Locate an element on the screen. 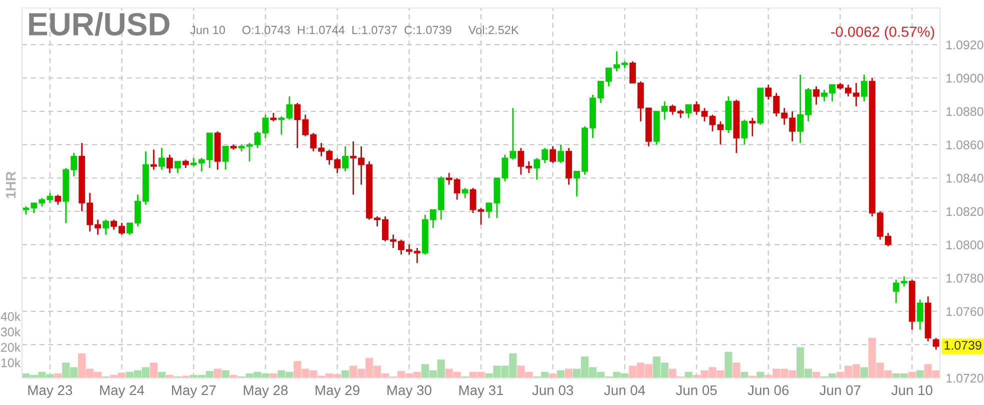  y2-tick-label: 20k is located at coordinates (11, 347).